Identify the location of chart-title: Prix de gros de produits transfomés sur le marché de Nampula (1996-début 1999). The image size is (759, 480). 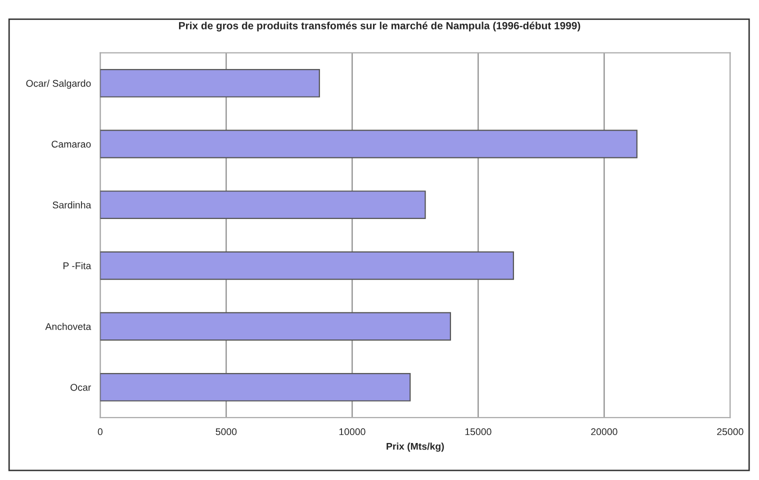
(379, 27).